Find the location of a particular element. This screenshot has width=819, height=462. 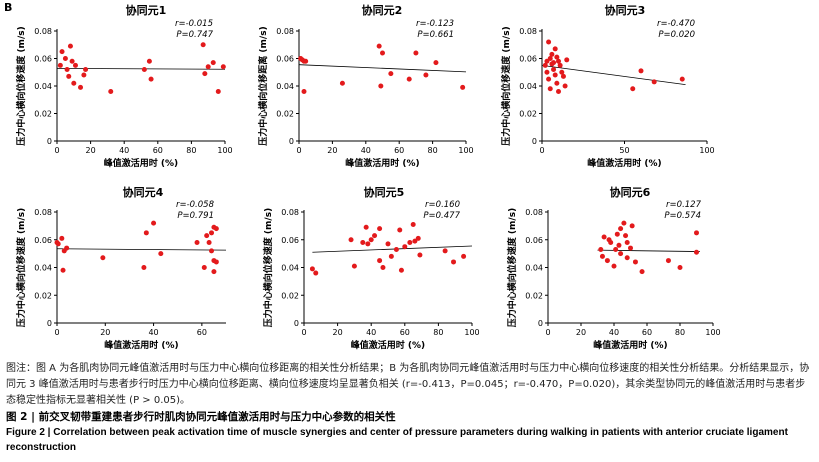

r-value: r=-0.058 is located at coordinates (195, 205).